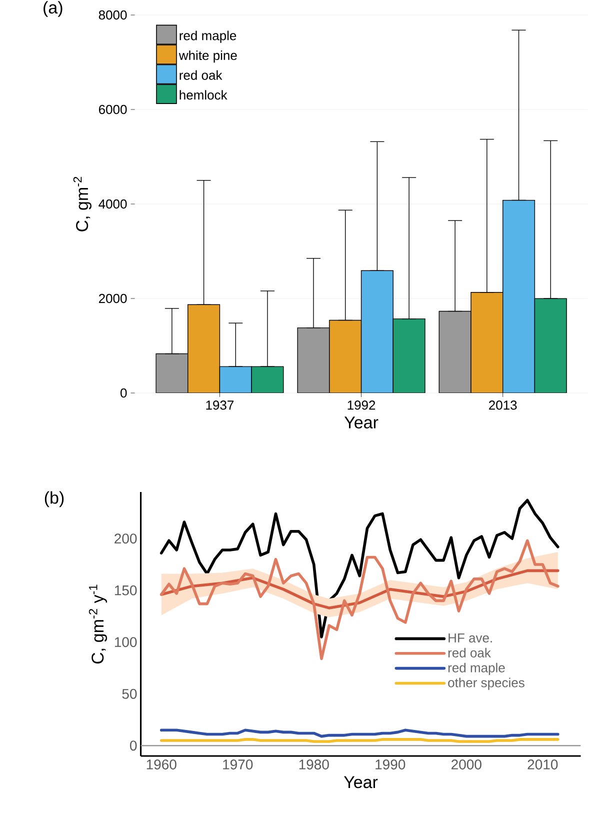 Image resolution: width=597 pixels, height=815 pixels. Describe the element at coordinates (220, 405) in the screenshot. I see `x-tick-label: 1937` at that location.